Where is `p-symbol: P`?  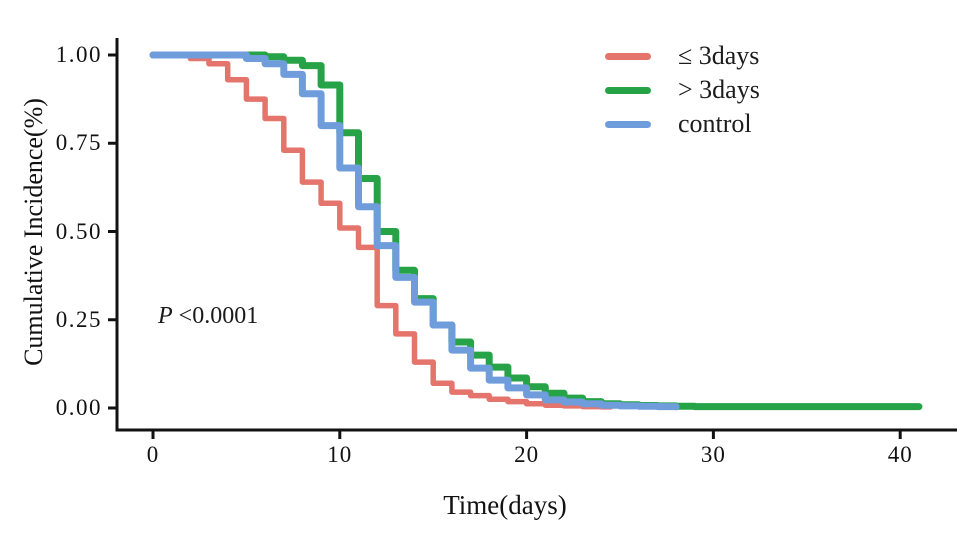 p-symbol: P is located at coordinates (165, 316).